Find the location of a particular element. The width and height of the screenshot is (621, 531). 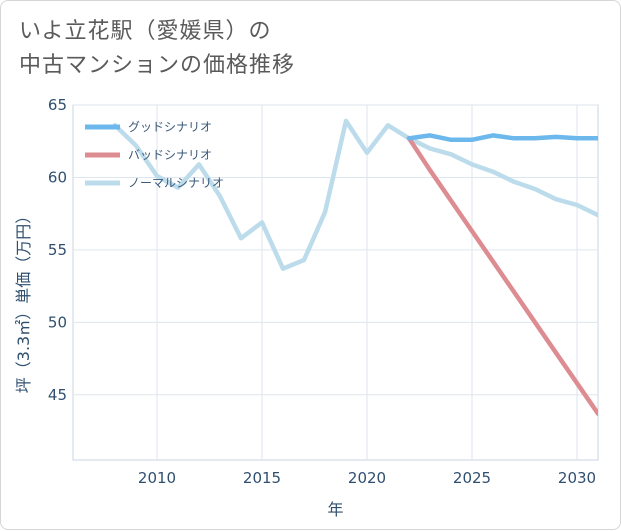

y-tick-label: 65 is located at coordinates (57, 105).